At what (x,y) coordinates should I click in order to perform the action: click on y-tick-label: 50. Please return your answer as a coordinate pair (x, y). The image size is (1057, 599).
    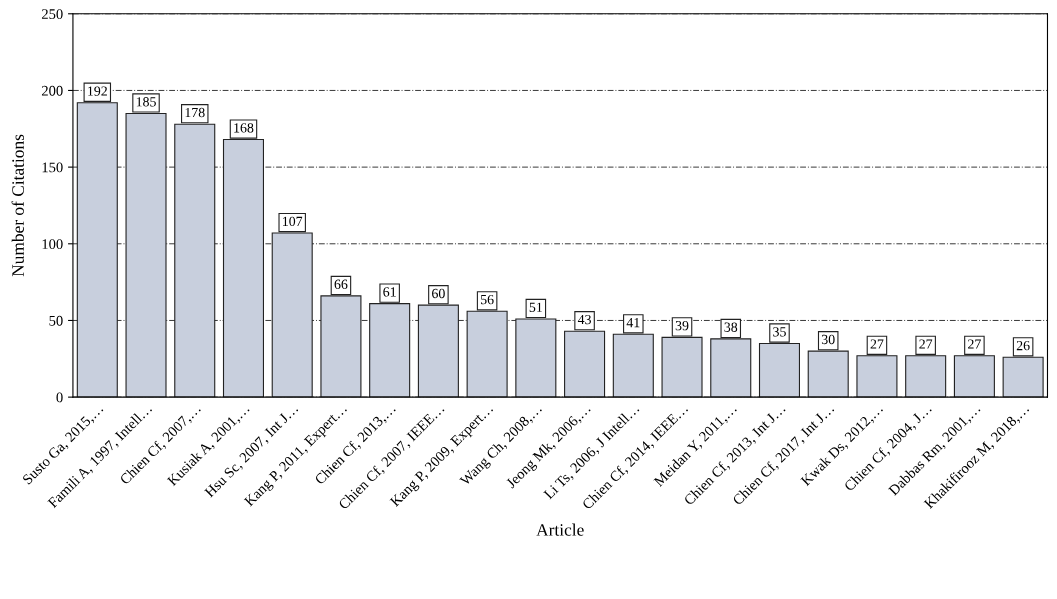
    Looking at the image, I should click on (56, 320).